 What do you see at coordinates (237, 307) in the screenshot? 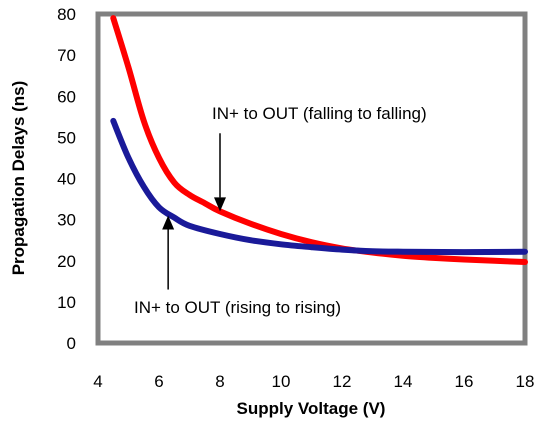
I see `annotation-rising: IN+ to OUT (rising to rising)` at bounding box center [237, 307].